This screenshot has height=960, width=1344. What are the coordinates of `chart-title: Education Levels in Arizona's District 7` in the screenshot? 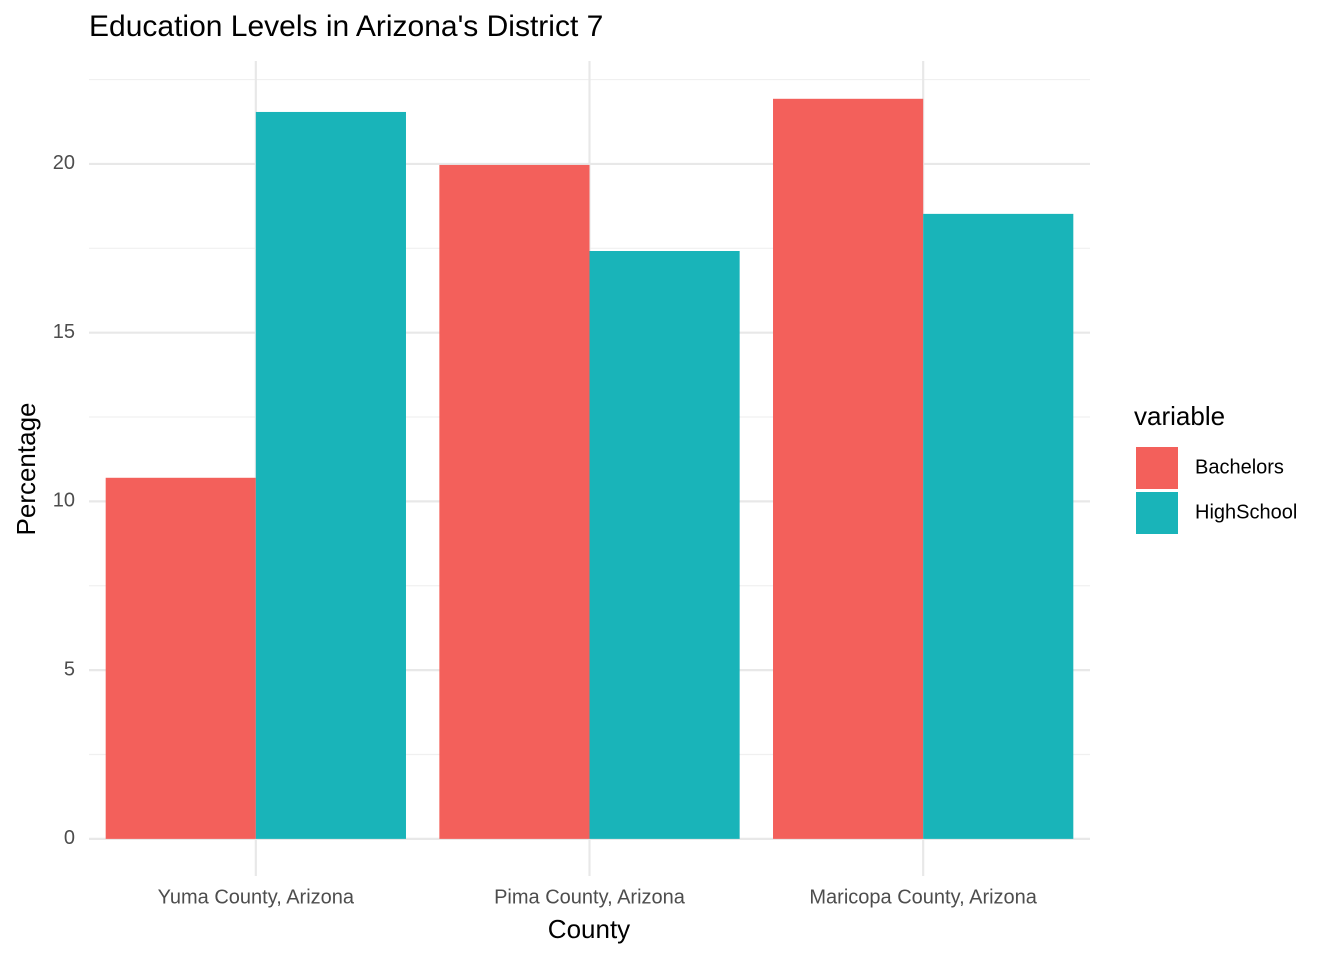 It's located at (346, 26).